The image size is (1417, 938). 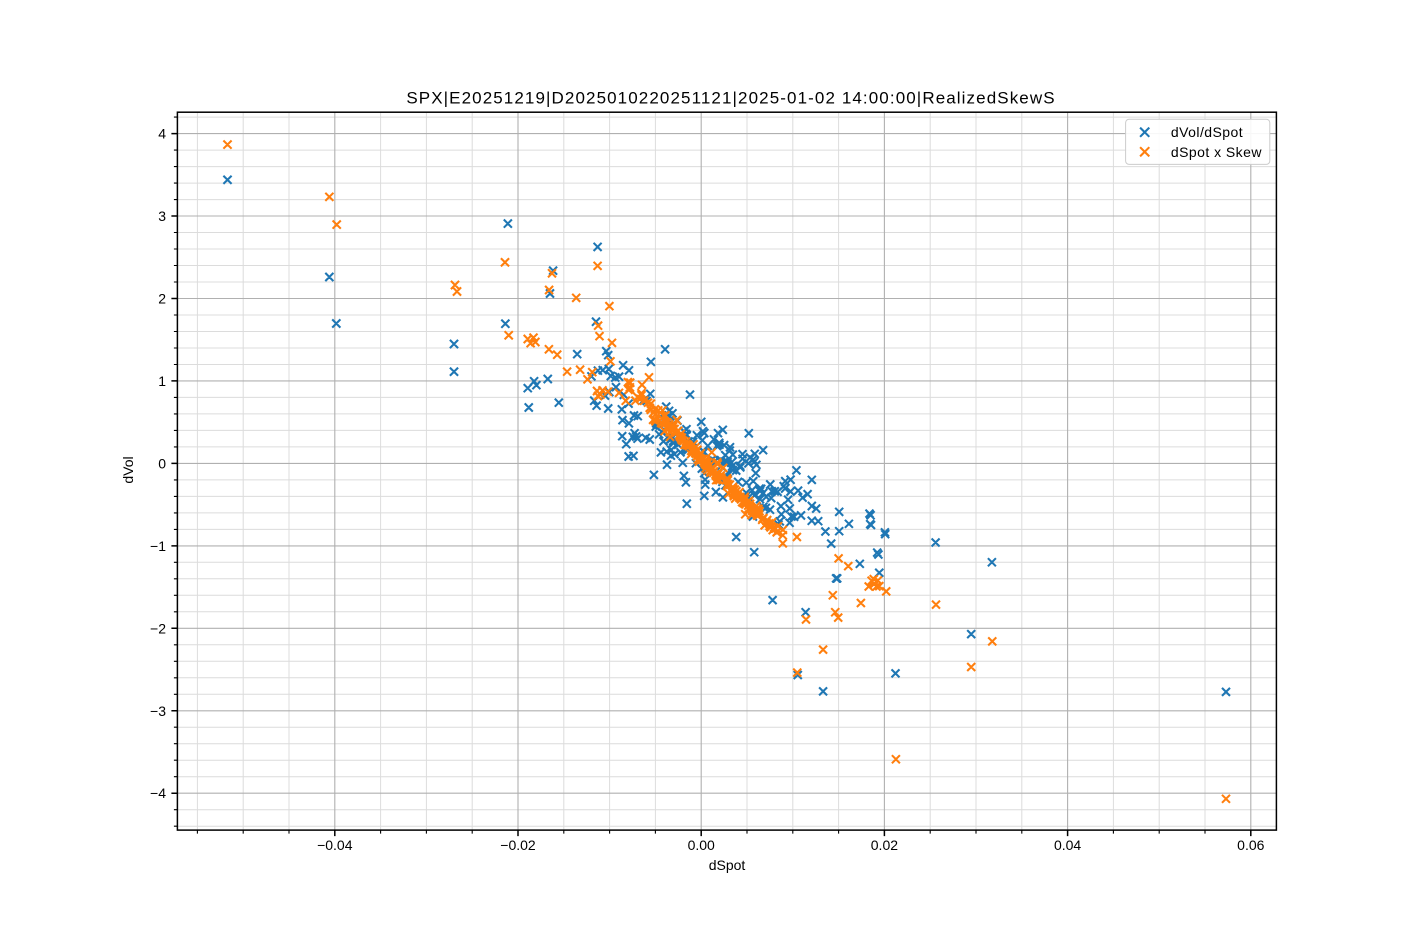 What do you see at coordinates (727, 865) in the screenshot?
I see `svg-text: dSpot` at bounding box center [727, 865].